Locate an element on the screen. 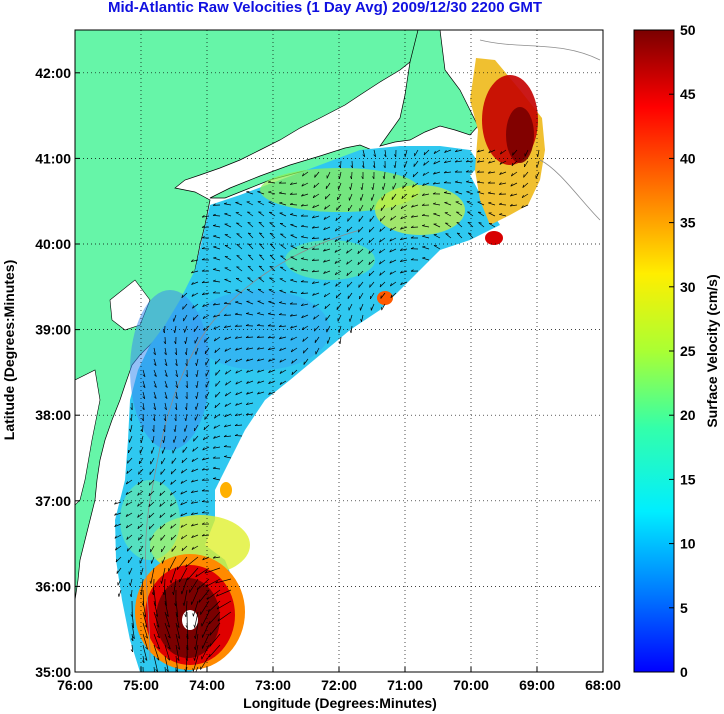 Image resolution: width=724 pixels, height=714 pixels. hotspot-nantucket-core is located at coordinates (520, 135).